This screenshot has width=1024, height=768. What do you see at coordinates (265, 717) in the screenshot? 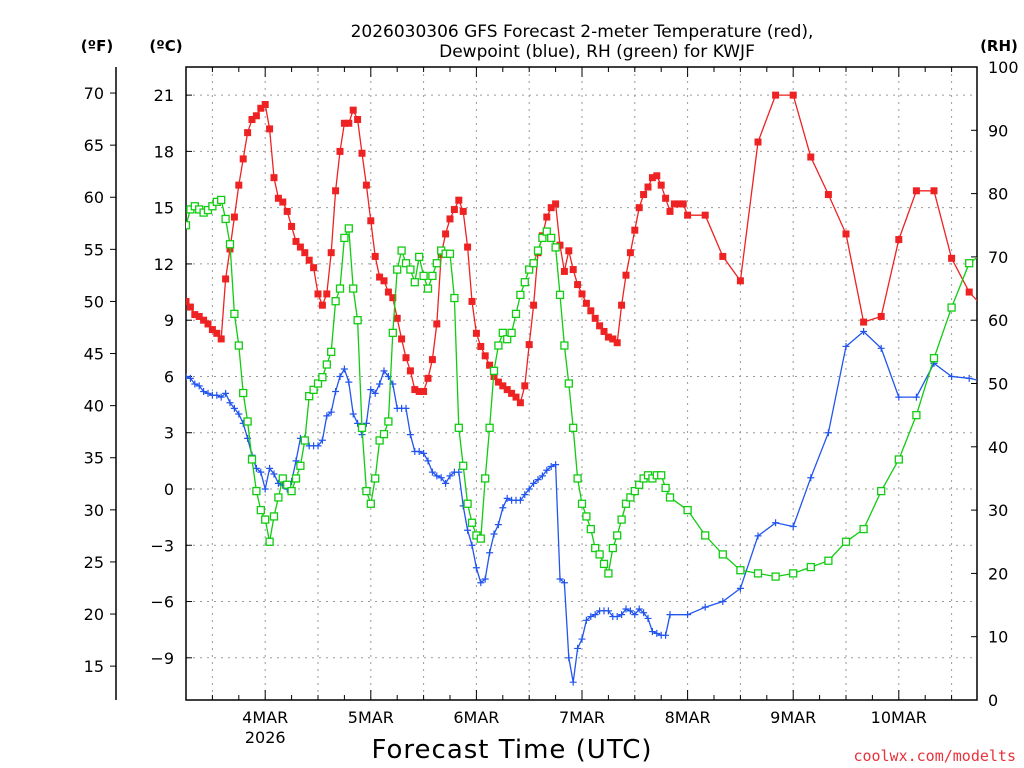
I see `x-tick-label: 4MAR` at bounding box center [265, 717].